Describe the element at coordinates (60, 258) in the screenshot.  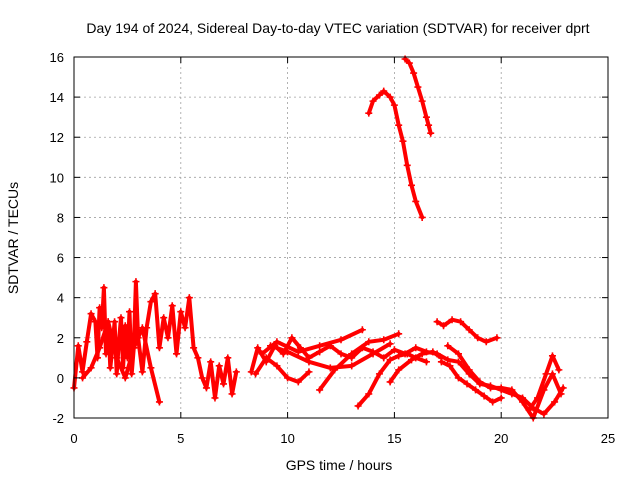
I see `y-tick-label: 6` at that location.